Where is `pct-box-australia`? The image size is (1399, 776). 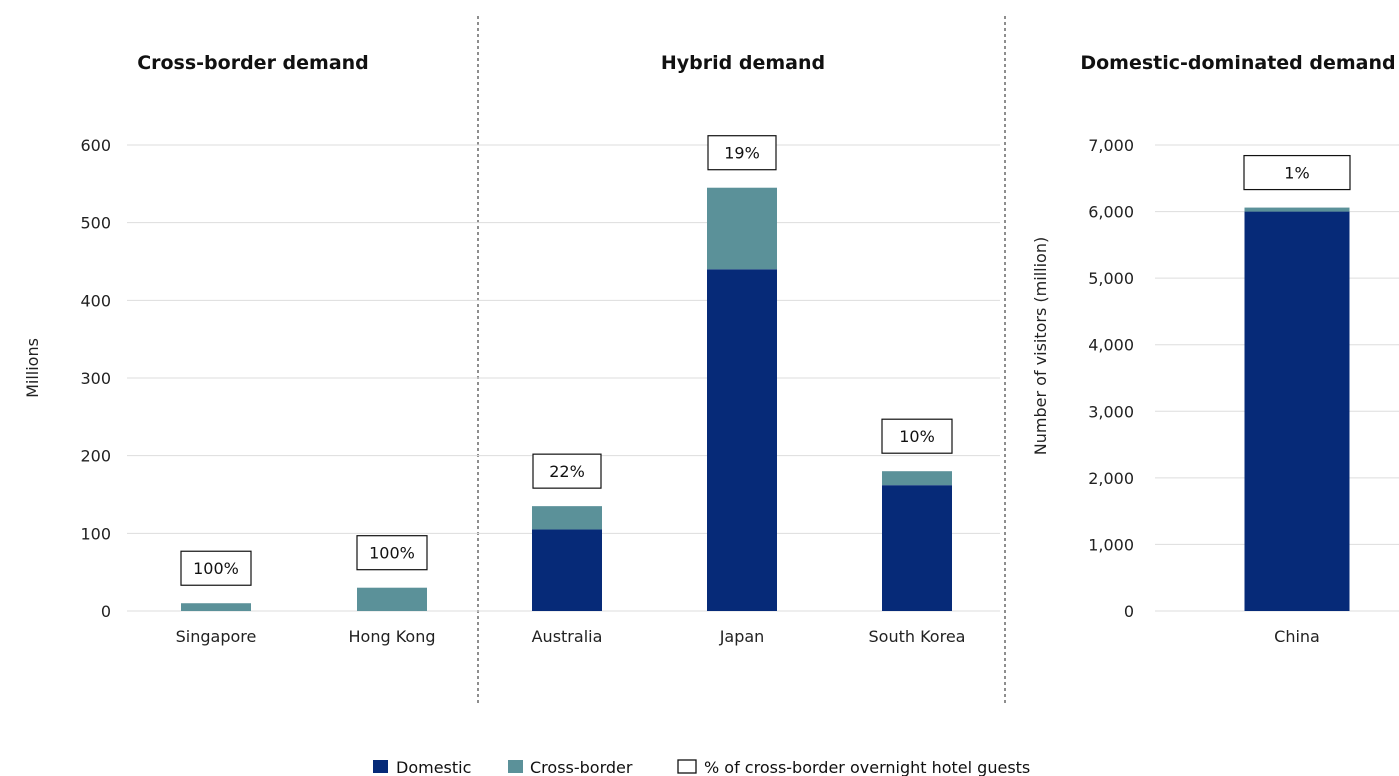 pct-box-australia is located at coordinates (567, 471).